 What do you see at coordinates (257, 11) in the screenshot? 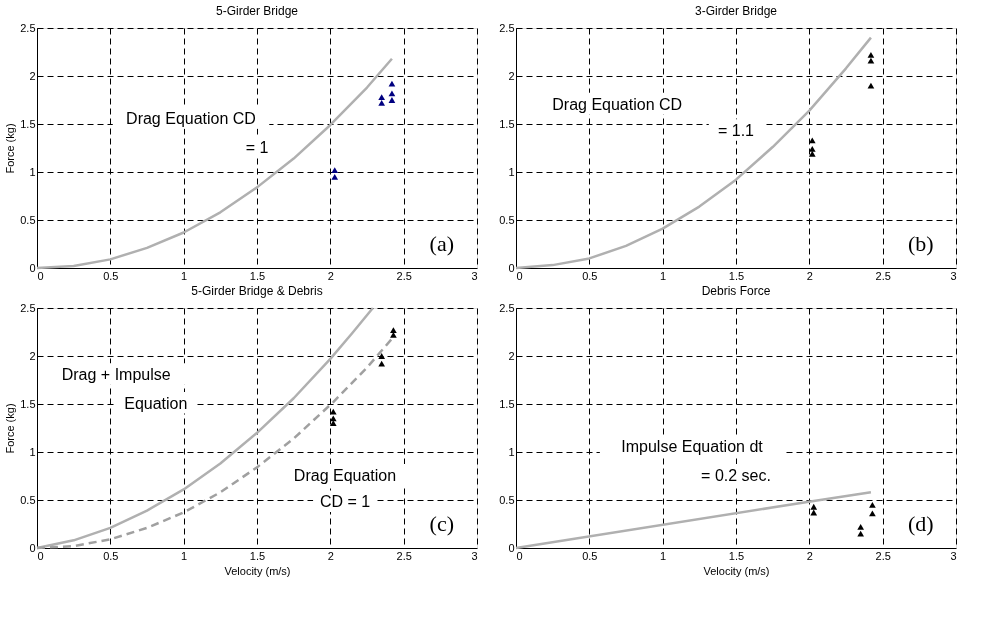
I see `chart-title: 5-Girder Bridge` at bounding box center [257, 11].